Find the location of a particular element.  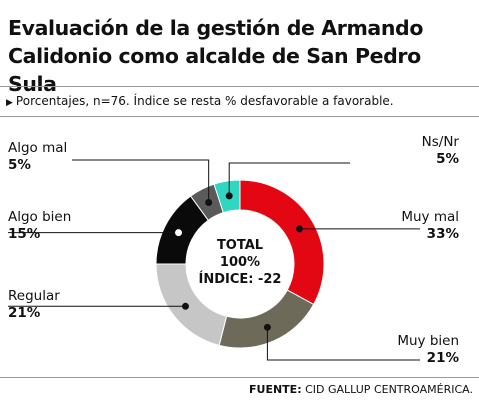

leader-dot-regular is located at coordinates (185, 306).